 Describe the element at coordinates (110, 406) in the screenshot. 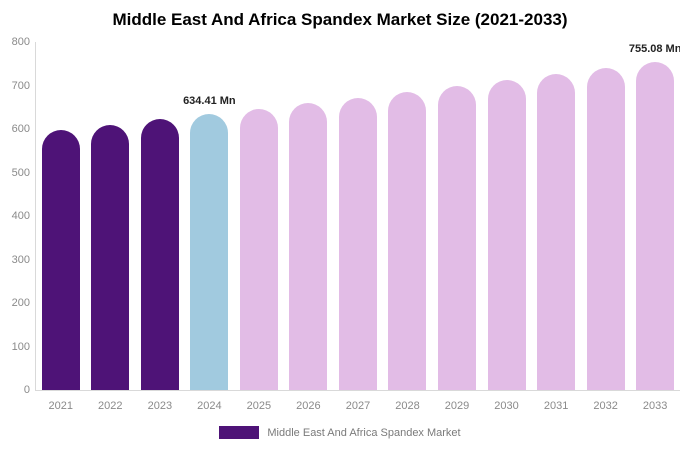

I see `x-axis-label-2022: 2022` at that location.